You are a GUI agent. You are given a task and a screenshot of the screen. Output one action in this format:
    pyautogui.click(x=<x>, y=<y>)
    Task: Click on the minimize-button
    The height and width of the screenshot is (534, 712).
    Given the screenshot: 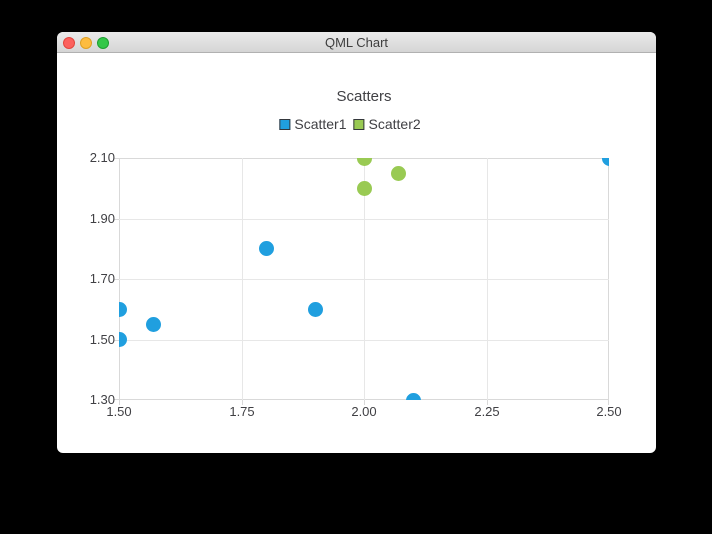 What is the action you would take?
    pyautogui.click(x=86, y=42)
    